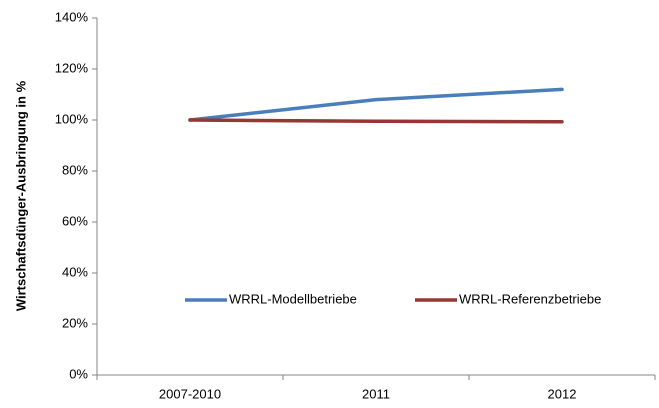 Image resolution: width=659 pixels, height=408 pixels. What do you see at coordinates (72, 118) in the screenshot?
I see `y-tick-label: 100%` at bounding box center [72, 118].